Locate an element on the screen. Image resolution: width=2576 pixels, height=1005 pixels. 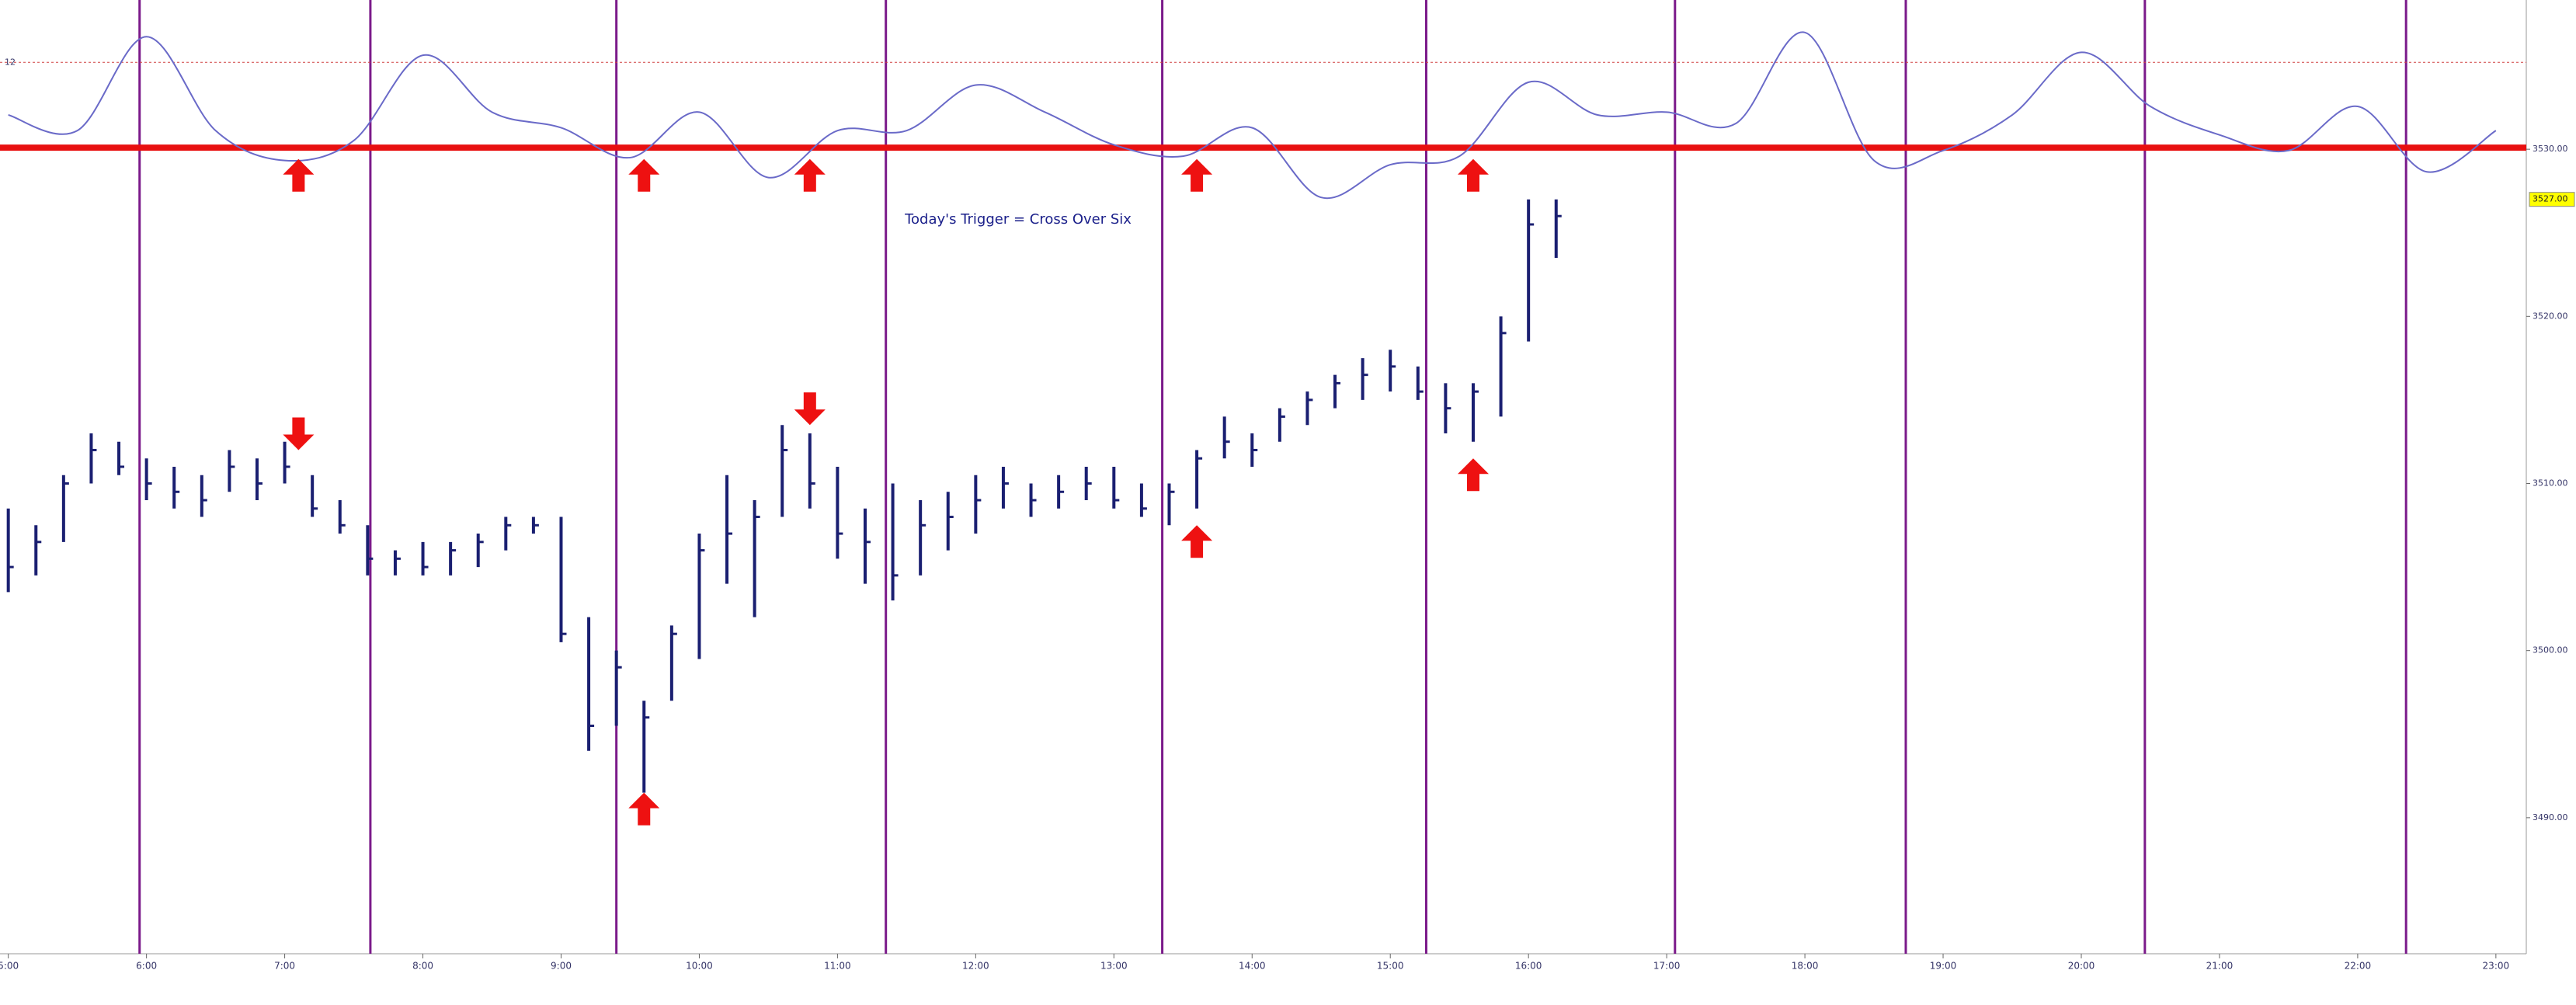
y-tick-label: 3500.00 is located at coordinates (2550, 650).